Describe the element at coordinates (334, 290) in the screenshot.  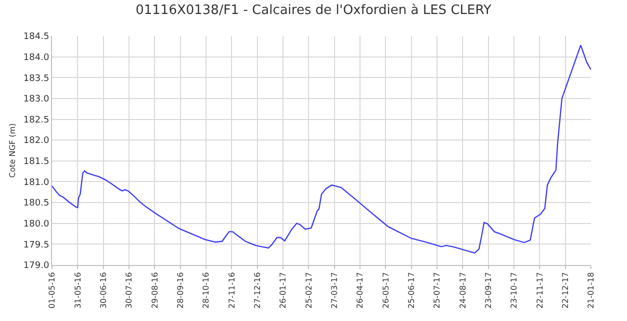
I see `x-tick-label: 27-03-17` at that location.